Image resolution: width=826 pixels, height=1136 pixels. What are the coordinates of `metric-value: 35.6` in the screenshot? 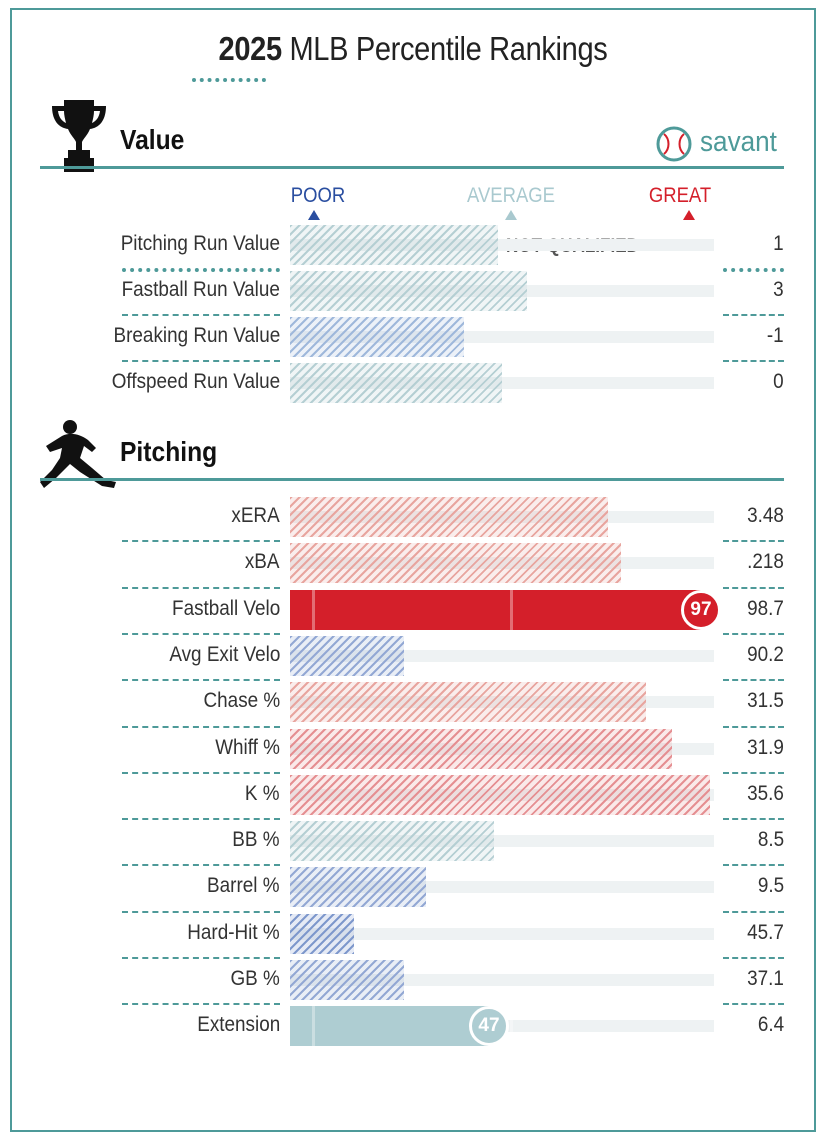 It's located at (765, 793).